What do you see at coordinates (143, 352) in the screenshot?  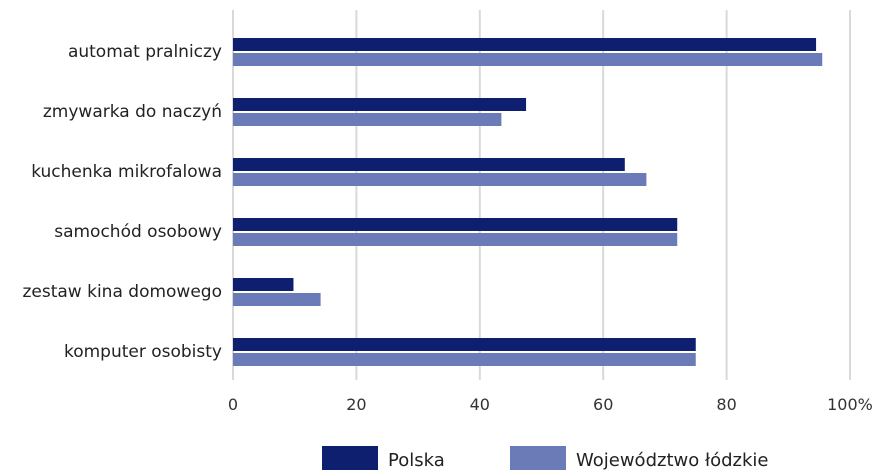 I see `category-label-5: komputer osobisty` at bounding box center [143, 352].